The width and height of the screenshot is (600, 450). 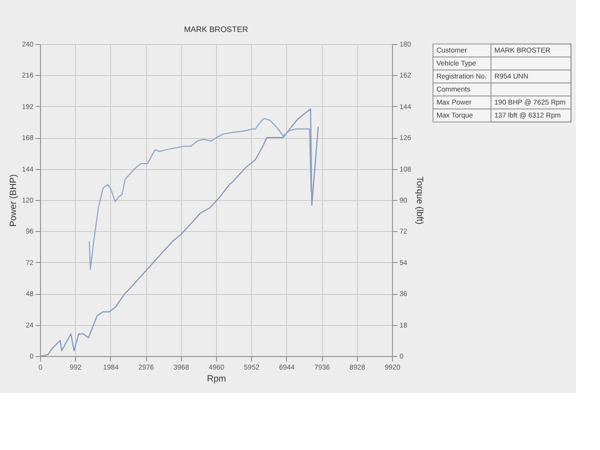 What do you see at coordinates (216, 29) in the screenshot?
I see `chart-title: MARK BROSTER` at bounding box center [216, 29].